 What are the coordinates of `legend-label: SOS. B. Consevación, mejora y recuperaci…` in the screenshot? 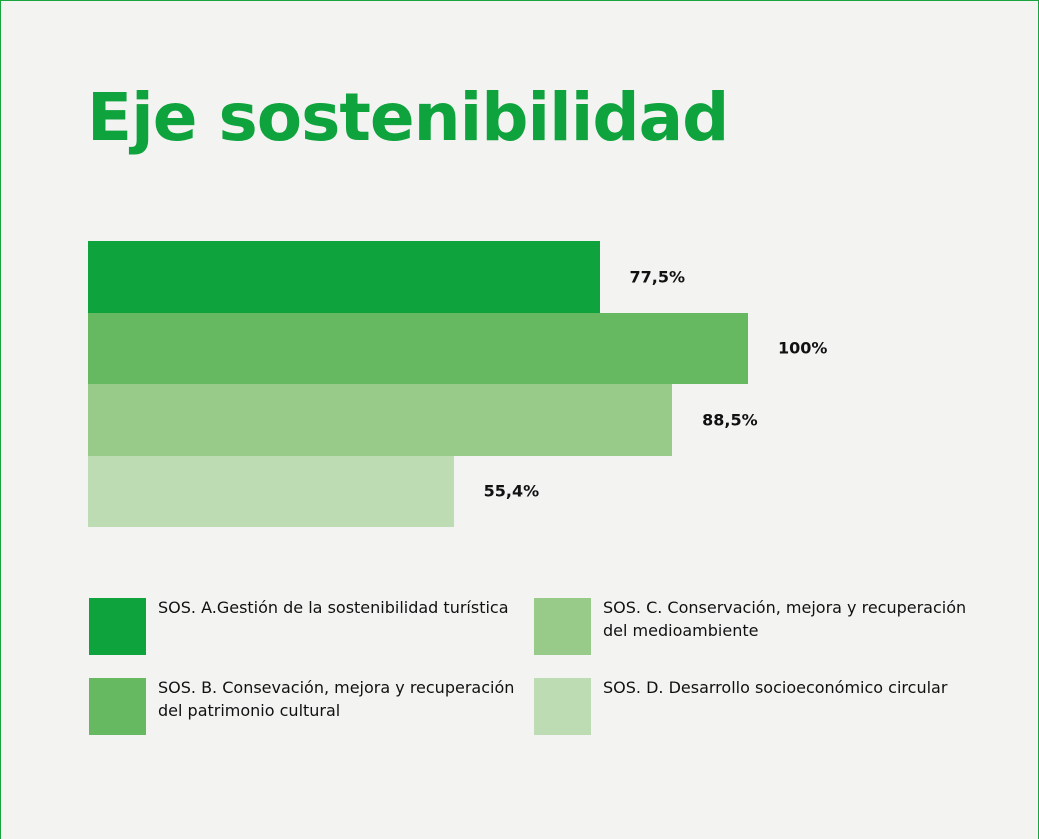 It's located at (336, 699).